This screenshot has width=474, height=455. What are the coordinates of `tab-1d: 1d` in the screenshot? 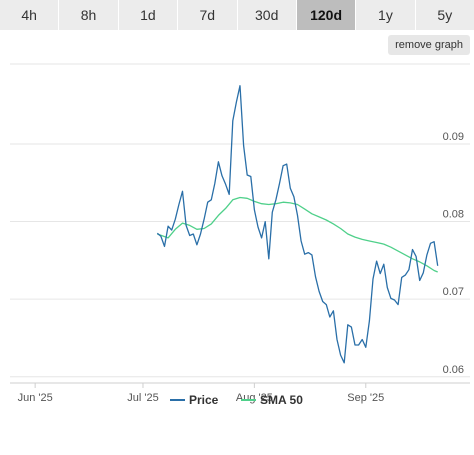 It's located at (148, 15).